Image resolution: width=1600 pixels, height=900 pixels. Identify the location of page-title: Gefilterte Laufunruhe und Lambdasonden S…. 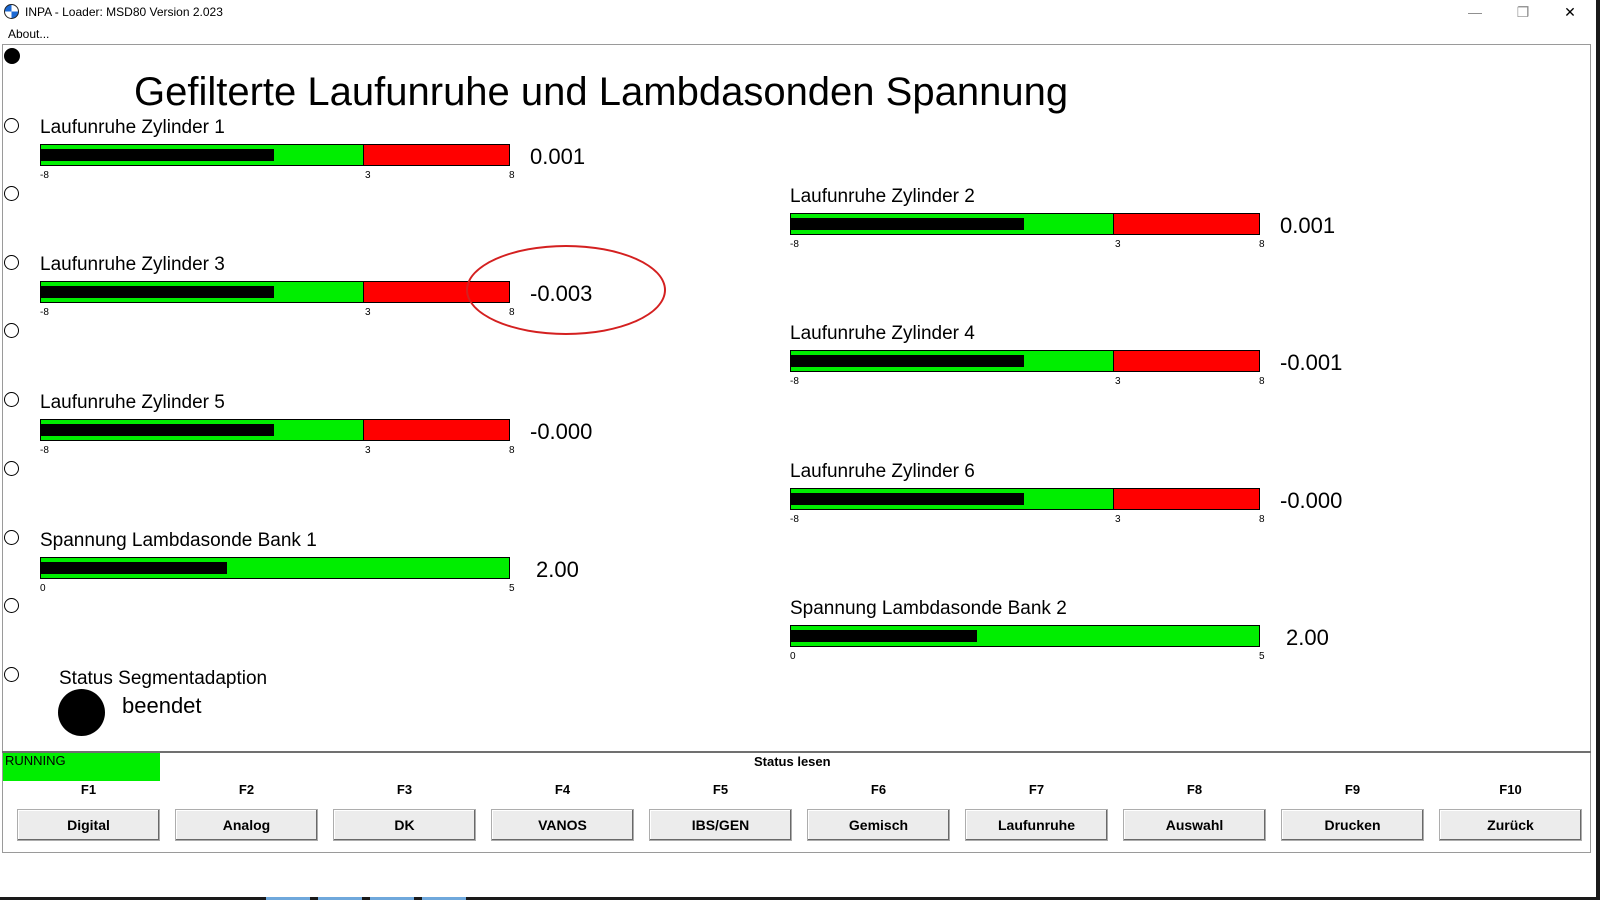
(601, 92).